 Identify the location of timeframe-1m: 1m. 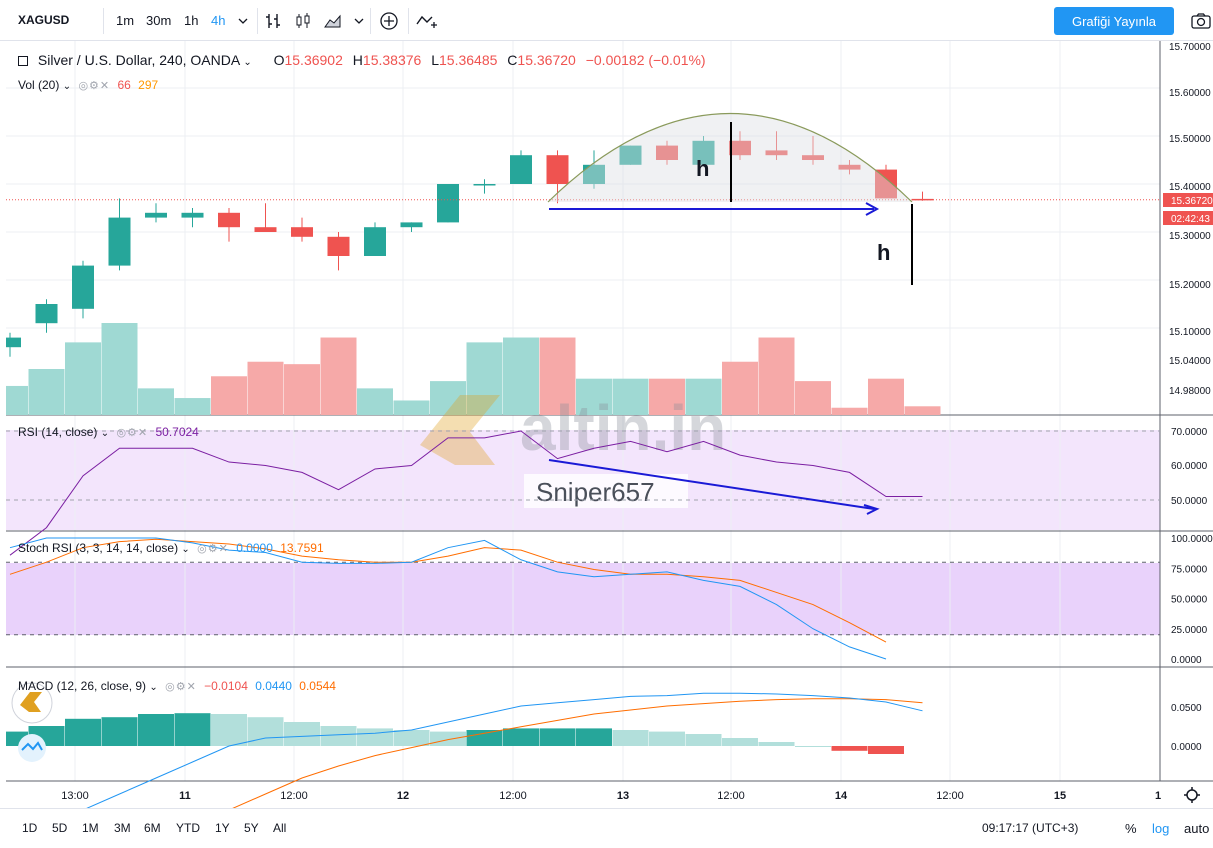
(125, 20).